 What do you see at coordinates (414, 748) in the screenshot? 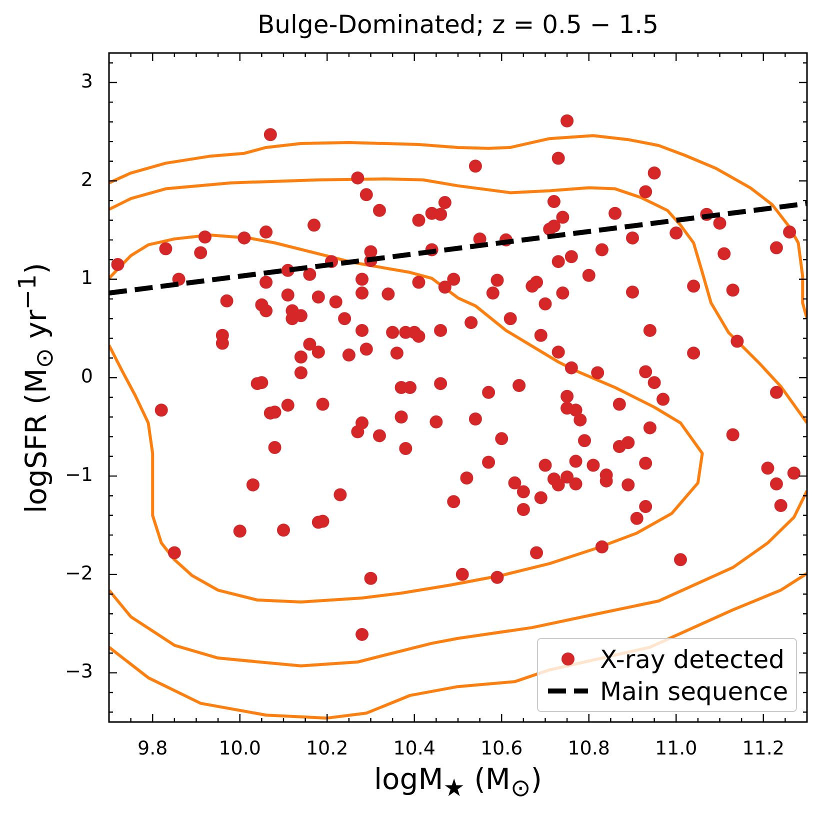
I see `x-tick-label: 10.4` at bounding box center [414, 748].